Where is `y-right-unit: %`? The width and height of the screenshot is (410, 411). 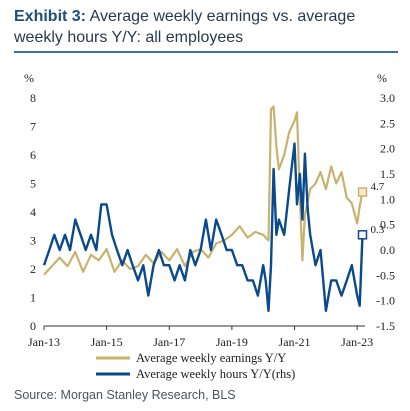 y-right-unit: % is located at coordinates (382, 78).